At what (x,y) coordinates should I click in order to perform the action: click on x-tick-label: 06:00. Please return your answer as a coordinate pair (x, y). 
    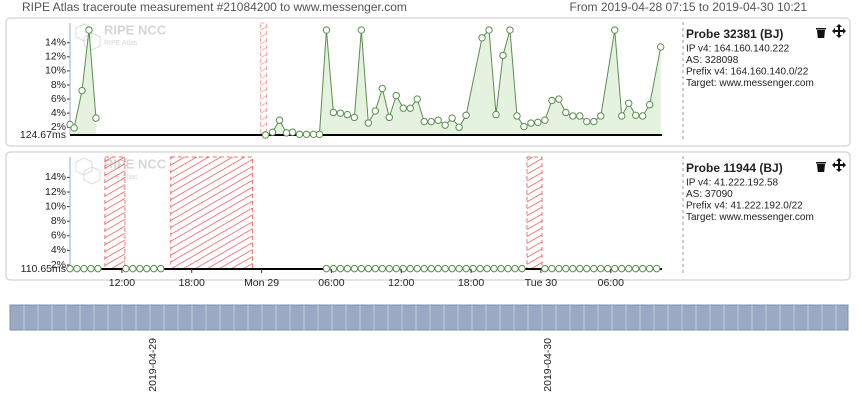
    Looking at the image, I should click on (331, 283).